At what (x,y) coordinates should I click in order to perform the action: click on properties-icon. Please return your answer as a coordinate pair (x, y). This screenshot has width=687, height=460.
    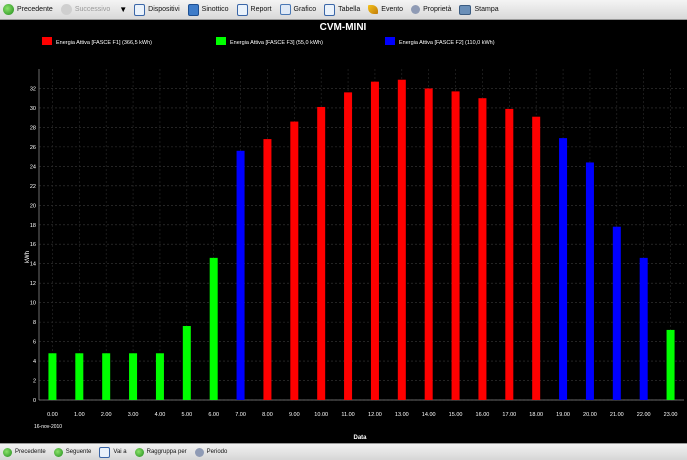
    Looking at the image, I should click on (416, 9).